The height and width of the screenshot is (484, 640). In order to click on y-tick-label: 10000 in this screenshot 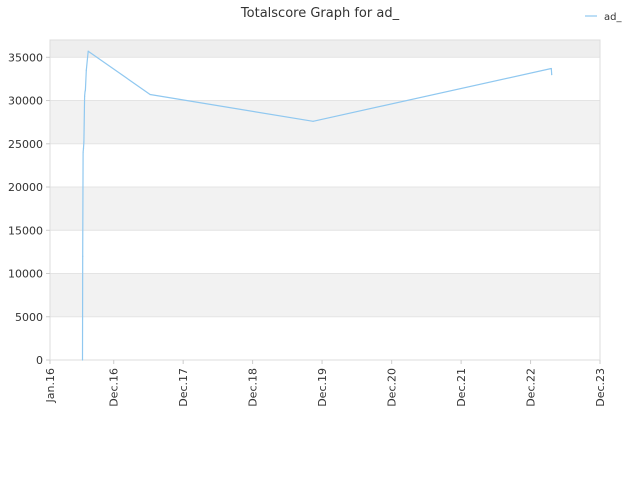, I will do `click(25, 274)`.